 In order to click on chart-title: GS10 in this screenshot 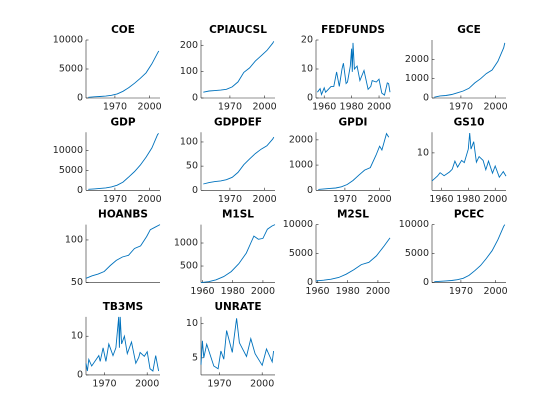, I will do `click(469, 122)`.